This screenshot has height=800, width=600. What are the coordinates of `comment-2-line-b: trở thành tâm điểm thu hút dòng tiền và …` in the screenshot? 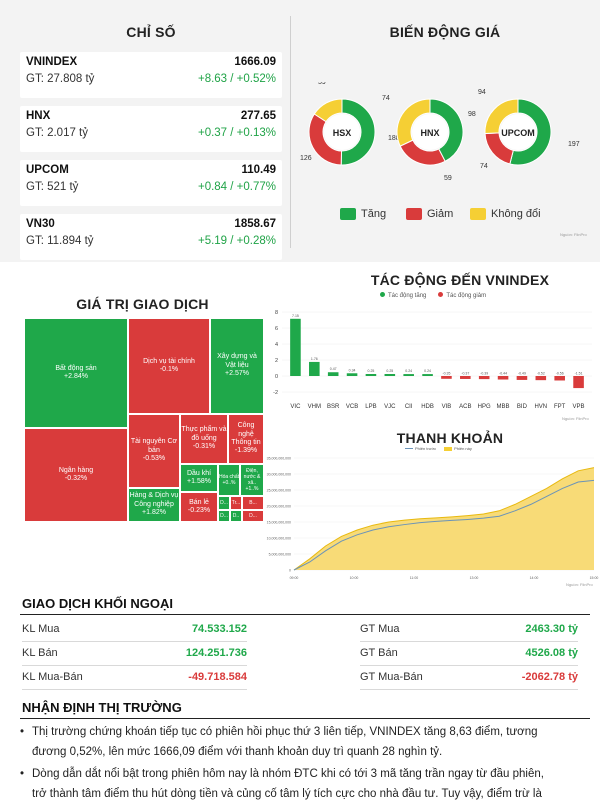 It's located at (287, 794).